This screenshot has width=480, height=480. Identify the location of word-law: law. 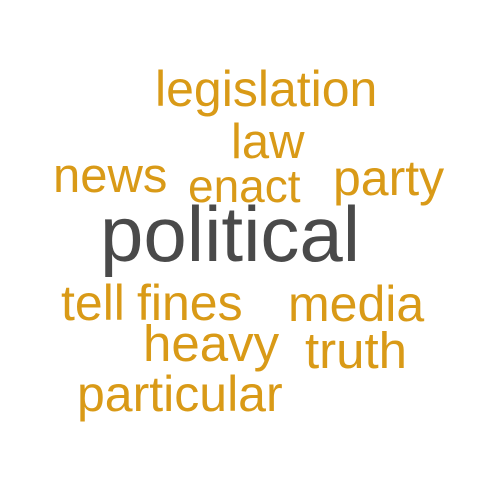
(268, 142).